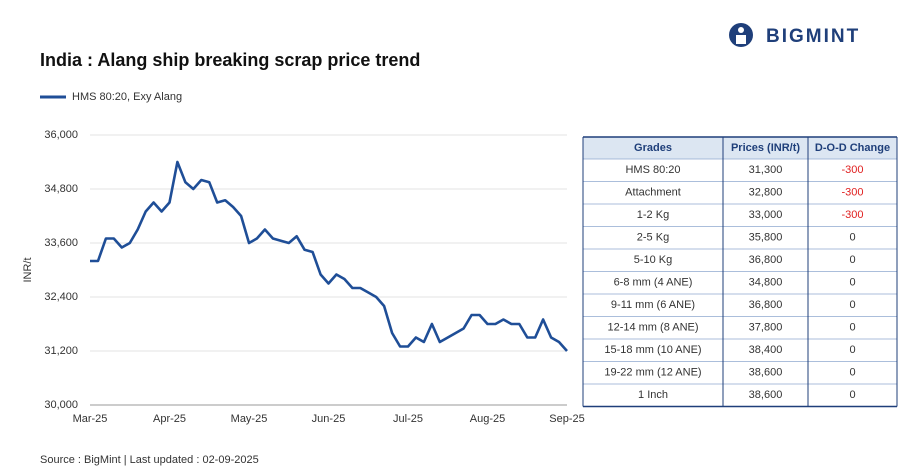  What do you see at coordinates (766, 328) in the screenshot?
I see `table-cell: 37,800` at bounding box center [766, 328].